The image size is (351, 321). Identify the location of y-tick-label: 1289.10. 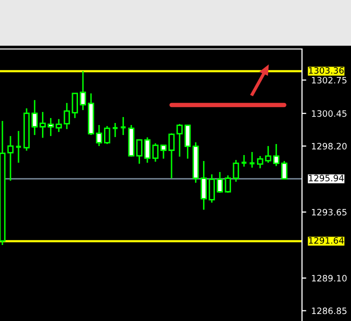
(329, 278).